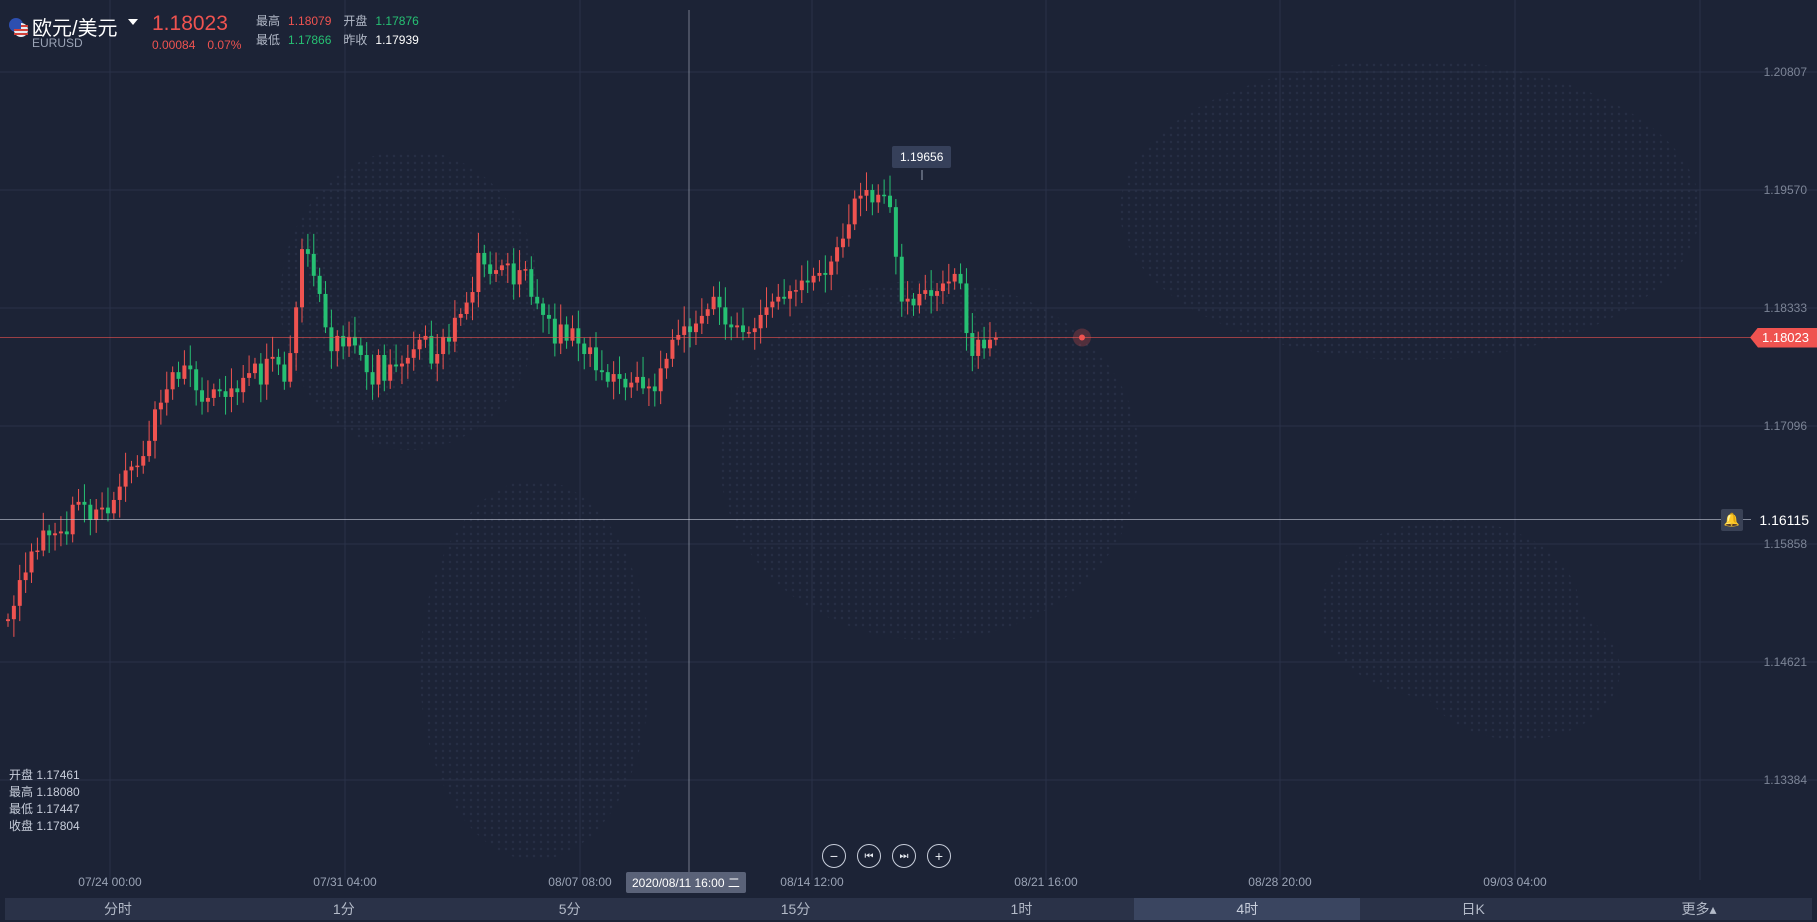 This screenshot has width=1817, height=922. Describe the element at coordinates (224, 45) in the screenshot. I see `change-percent: 0.07%` at that location.